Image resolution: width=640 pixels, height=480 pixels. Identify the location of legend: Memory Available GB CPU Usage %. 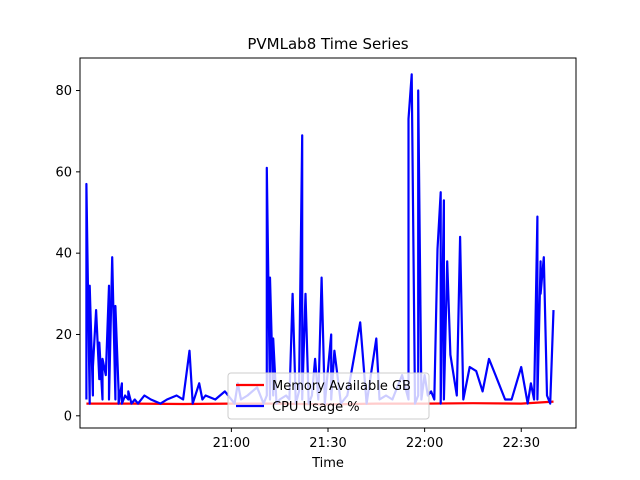
(328, 396).